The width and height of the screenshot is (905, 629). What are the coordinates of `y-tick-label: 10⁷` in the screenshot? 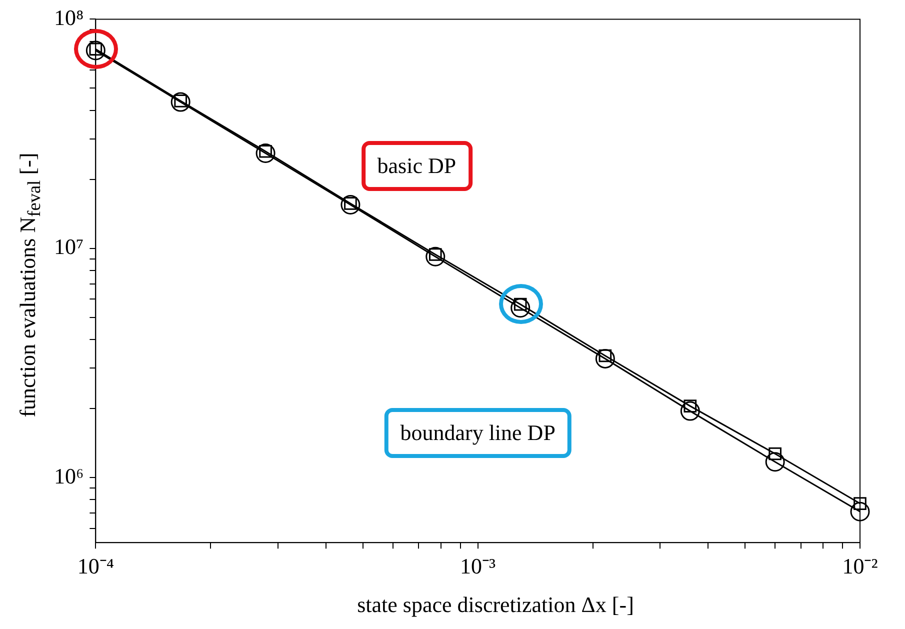 It's located at (69, 247).